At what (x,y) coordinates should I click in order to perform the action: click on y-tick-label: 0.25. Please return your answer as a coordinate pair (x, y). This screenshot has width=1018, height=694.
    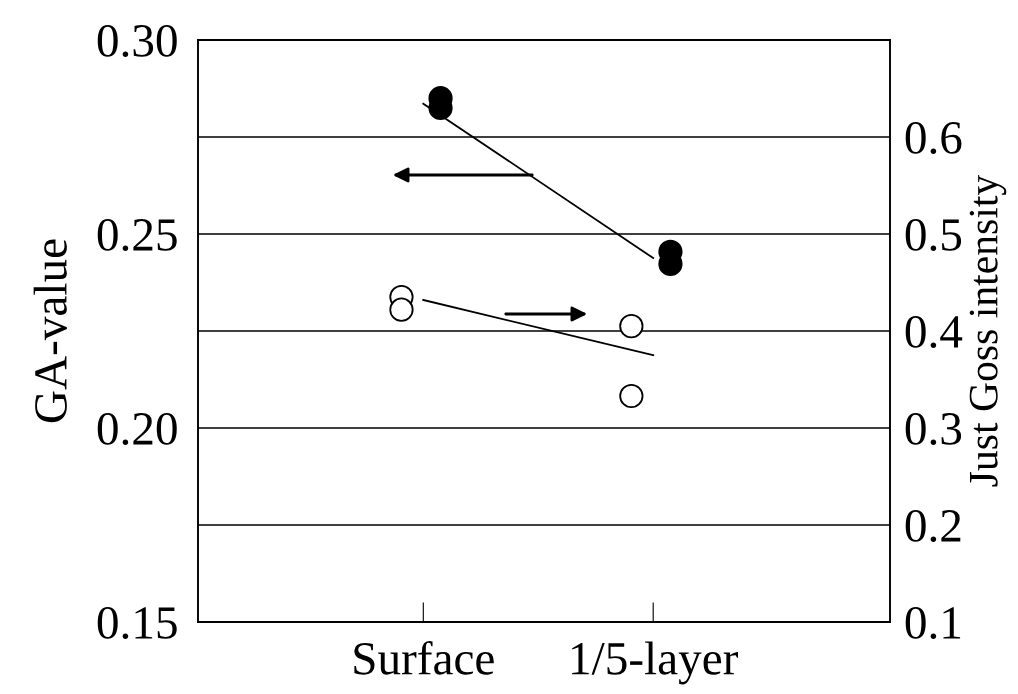
    Looking at the image, I should click on (137, 235).